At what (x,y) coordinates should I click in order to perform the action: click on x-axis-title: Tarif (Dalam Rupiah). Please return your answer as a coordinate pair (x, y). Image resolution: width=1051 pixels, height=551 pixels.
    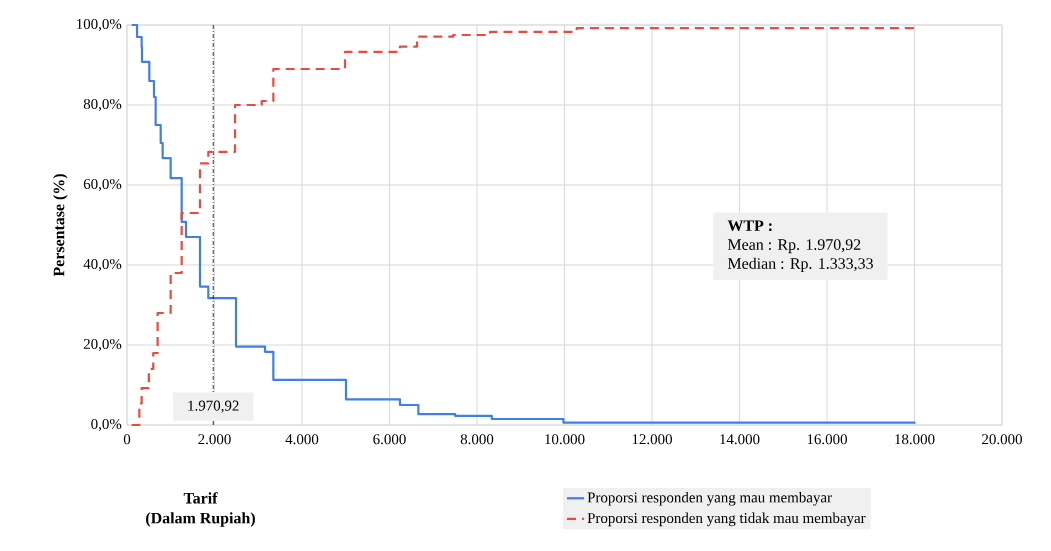
    Looking at the image, I should click on (200, 509).